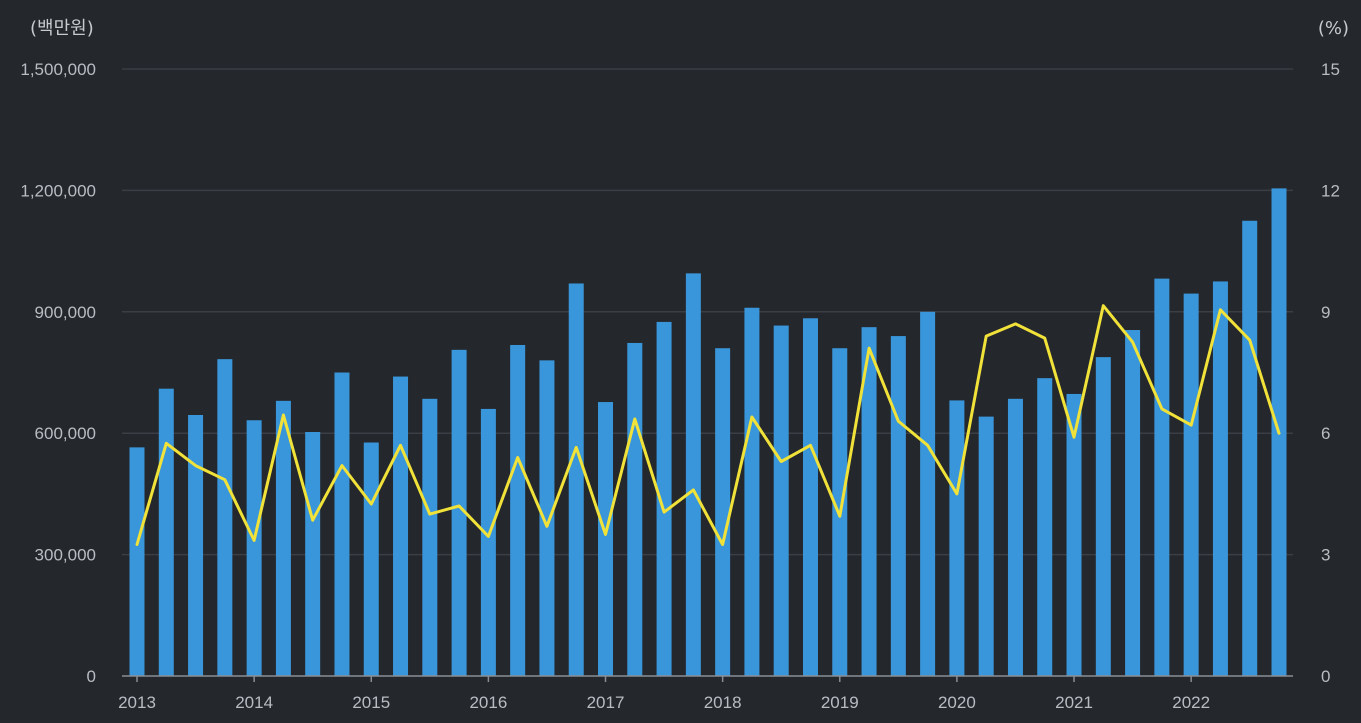 This screenshot has height=723, width=1361. I want to click on right-axis-unit: (%), so click(1333, 28).